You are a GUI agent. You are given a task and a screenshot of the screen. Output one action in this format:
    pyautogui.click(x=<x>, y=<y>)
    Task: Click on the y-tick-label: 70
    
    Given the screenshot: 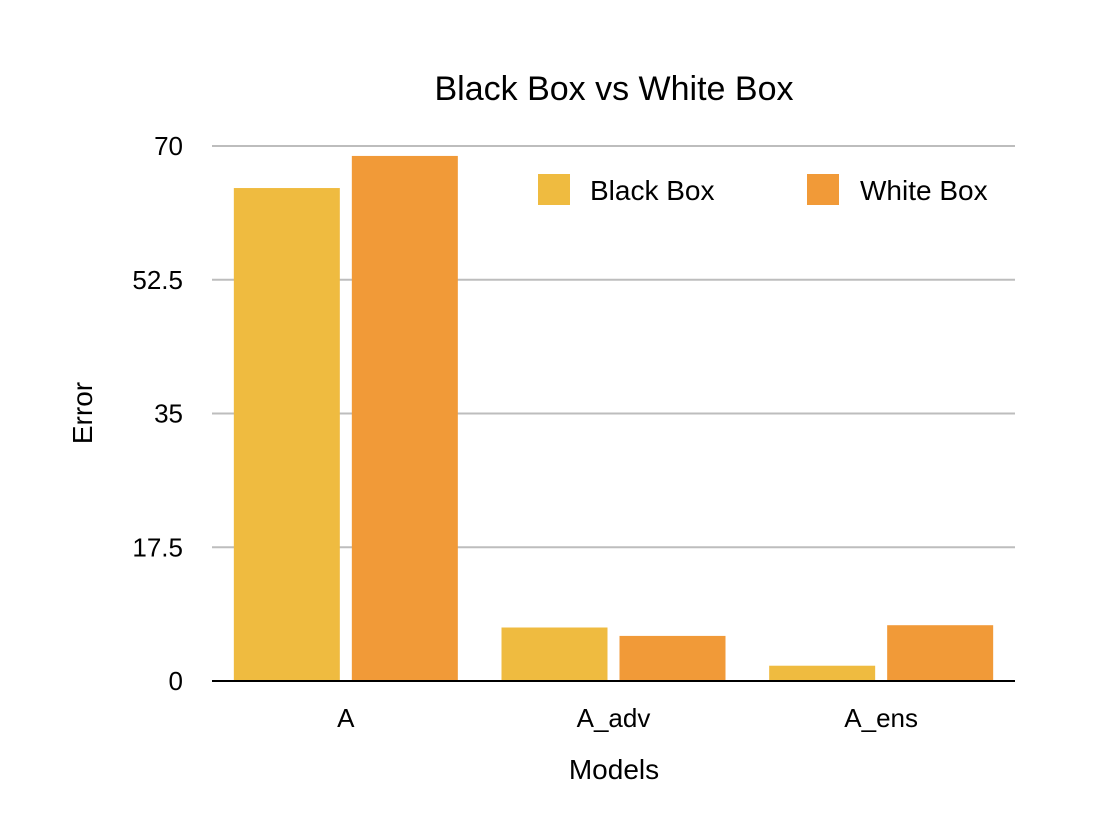 What is the action you would take?
    pyautogui.click(x=168, y=146)
    